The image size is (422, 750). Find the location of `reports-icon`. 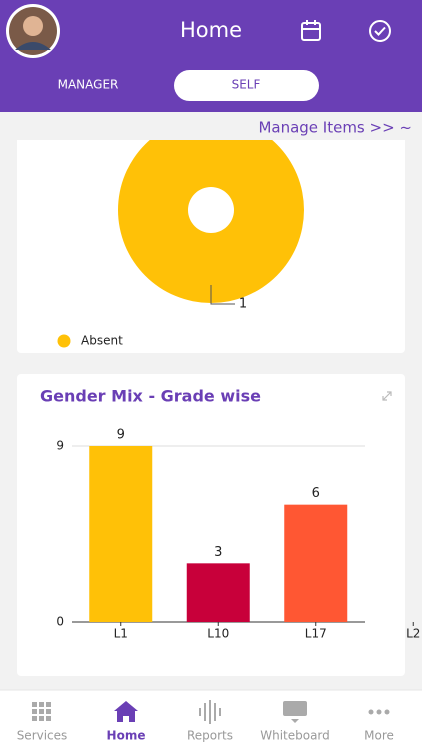

reports-icon is located at coordinates (210, 712).